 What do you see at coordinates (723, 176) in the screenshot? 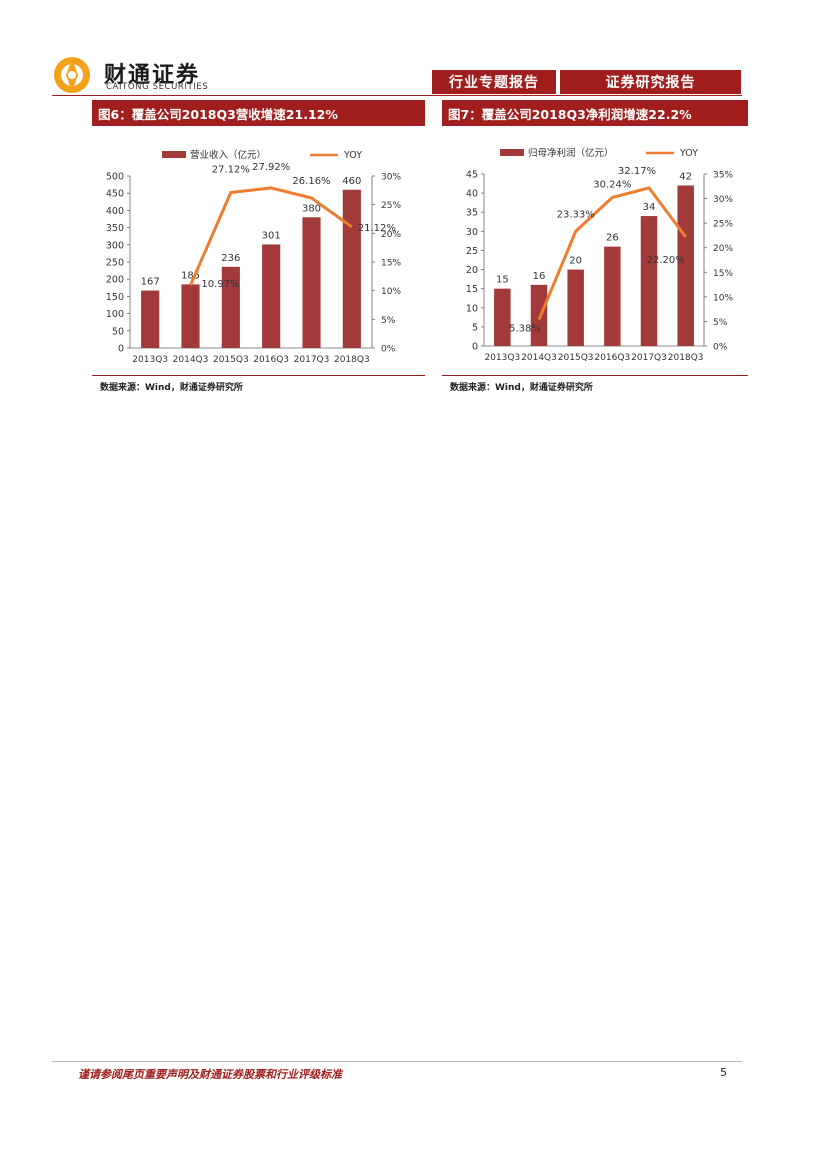
I see `right-tick-label: 35%` at bounding box center [723, 176].